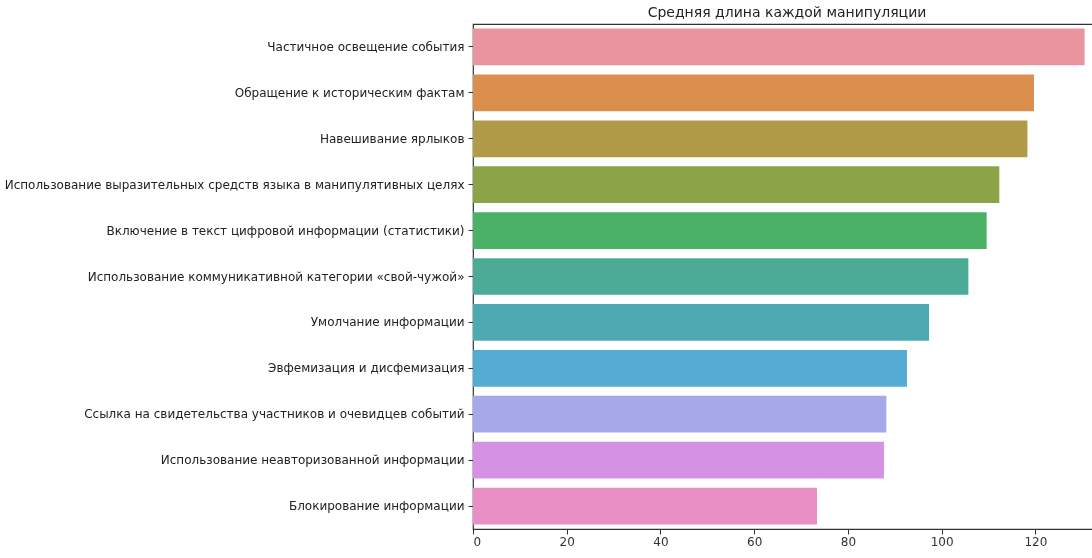  What do you see at coordinates (755, 541) in the screenshot?
I see `x-tick-label: 60` at bounding box center [755, 541].